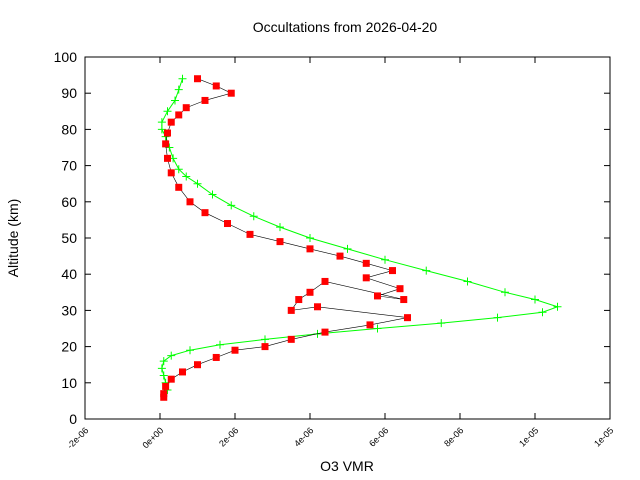  What do you see at coordinates (69, 202) in the screenshot?
I see `y-tick-label: 60` at bounding box center [69, 202].